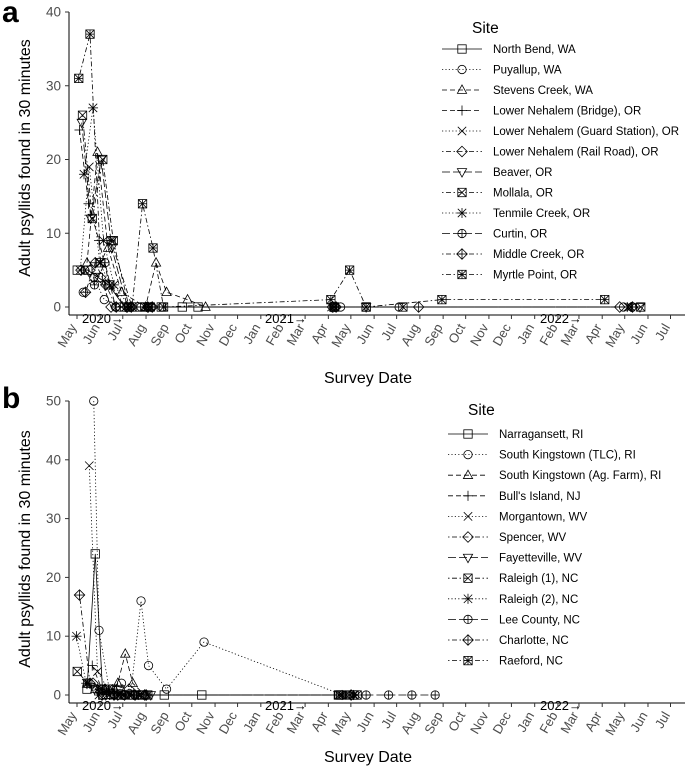 Image resolution: width=685 pixels, height=769 pixels. What do you see at coordinates (534, 50) in the screenshot?
I see `legend-label: North Bend, WA` at bounding box center [534, 50].